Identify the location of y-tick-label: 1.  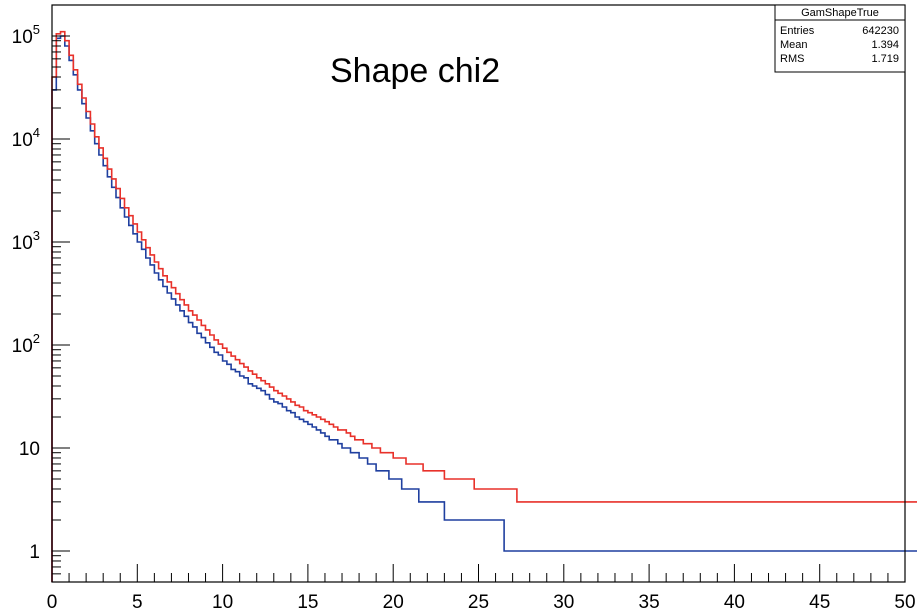
(34, 552).